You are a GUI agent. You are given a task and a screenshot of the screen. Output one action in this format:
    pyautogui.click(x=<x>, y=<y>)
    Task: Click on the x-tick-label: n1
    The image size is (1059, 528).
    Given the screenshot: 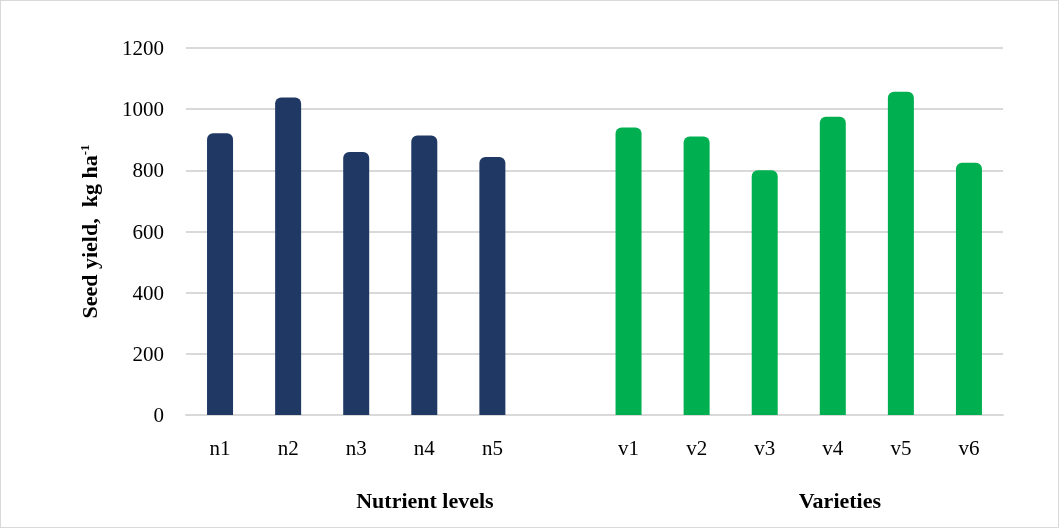 What is the action you would take?
    pyautogui.click(x=220, y=447)
    